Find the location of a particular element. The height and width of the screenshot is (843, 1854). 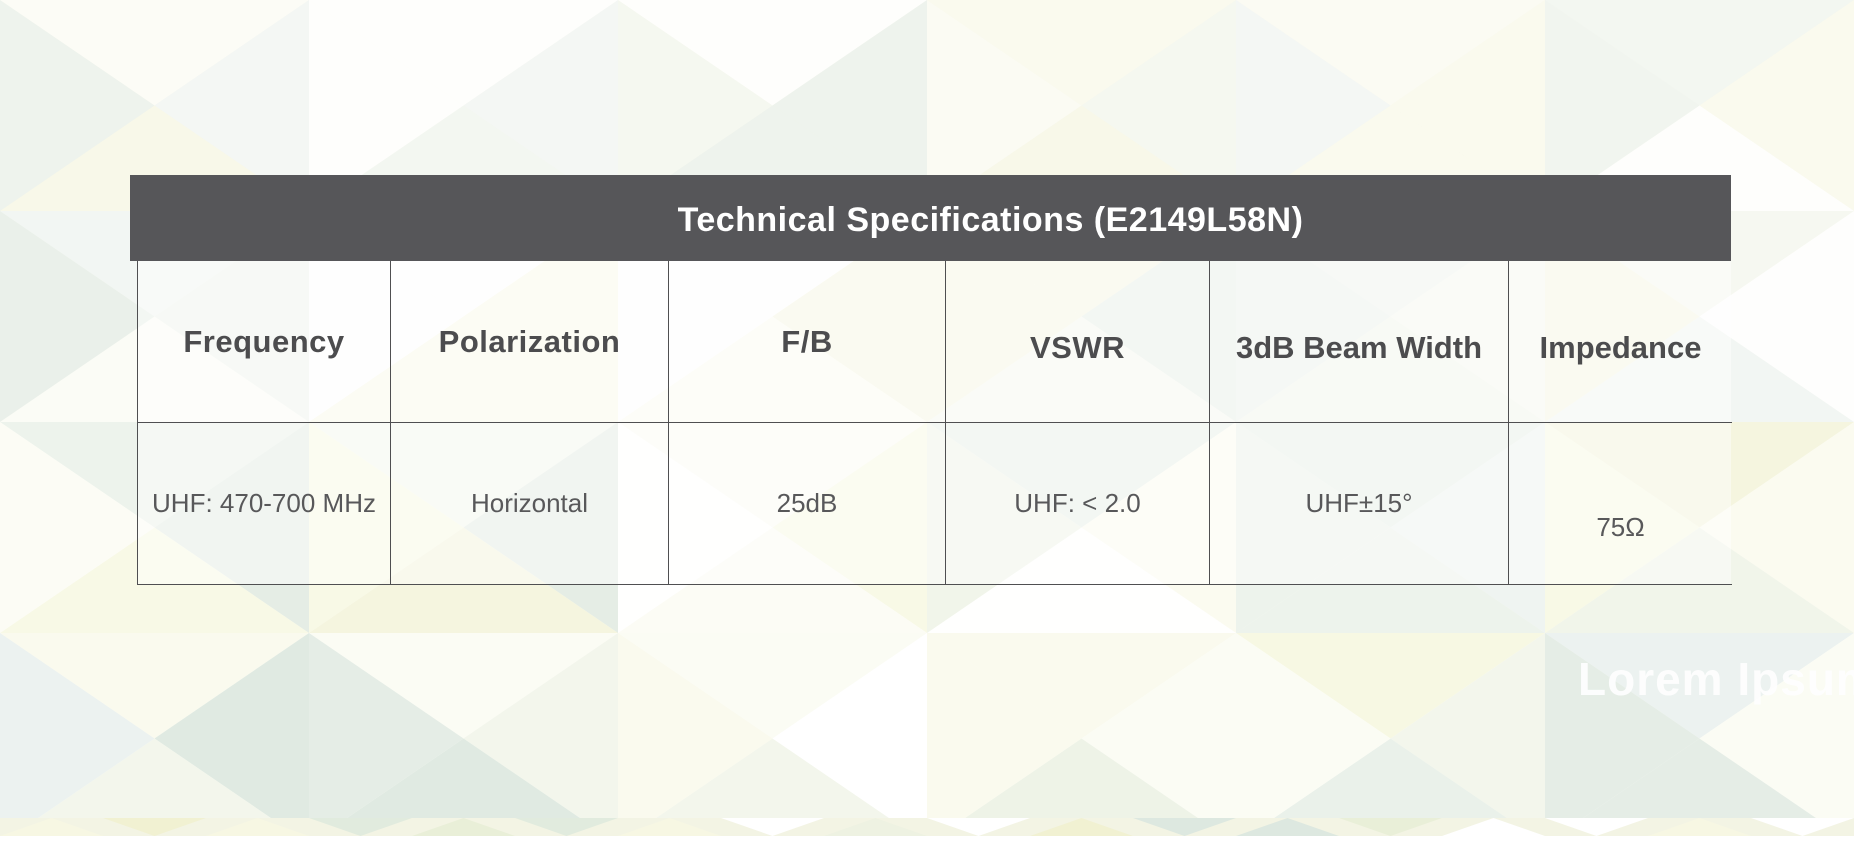

cell-polarization-value: Horizontal is located at coordinates (529, 504).